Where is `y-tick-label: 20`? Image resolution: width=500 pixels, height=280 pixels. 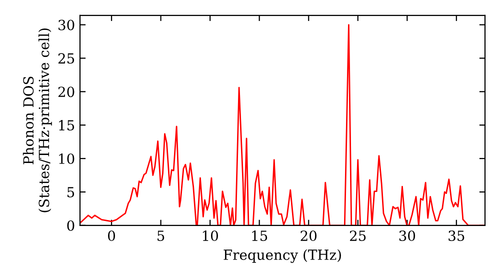
y-tick-label: 20 is located at coordinates (66, 92).